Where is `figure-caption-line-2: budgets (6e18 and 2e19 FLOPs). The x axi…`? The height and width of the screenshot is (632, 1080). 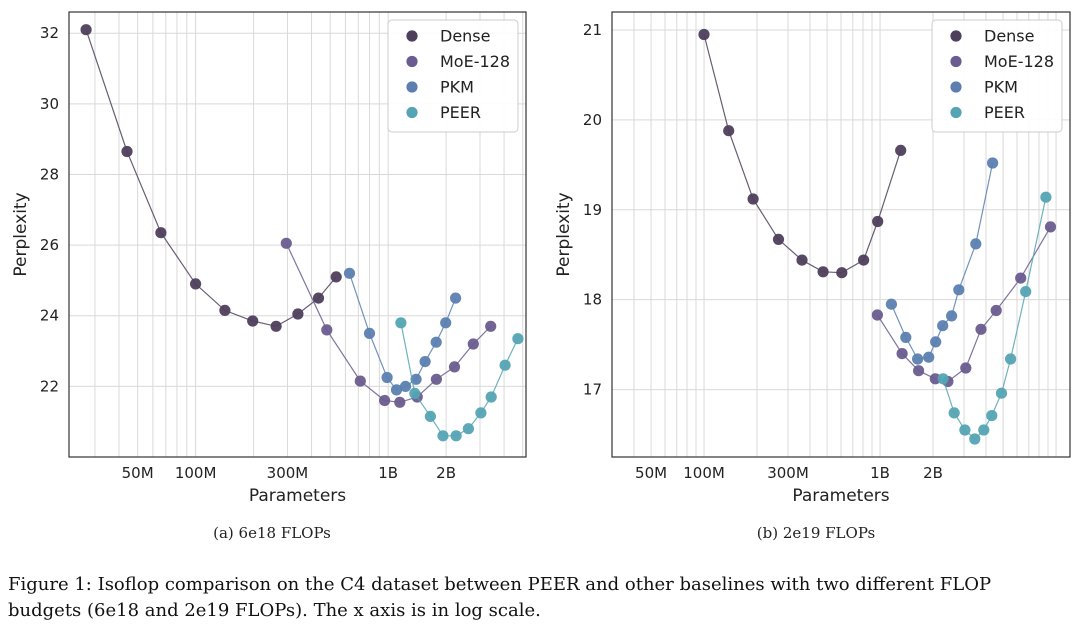
figure-caption-line-2: budgets (6e18 and 2e19 FLOPs). The x axi… is located at coordinates (274, 610).